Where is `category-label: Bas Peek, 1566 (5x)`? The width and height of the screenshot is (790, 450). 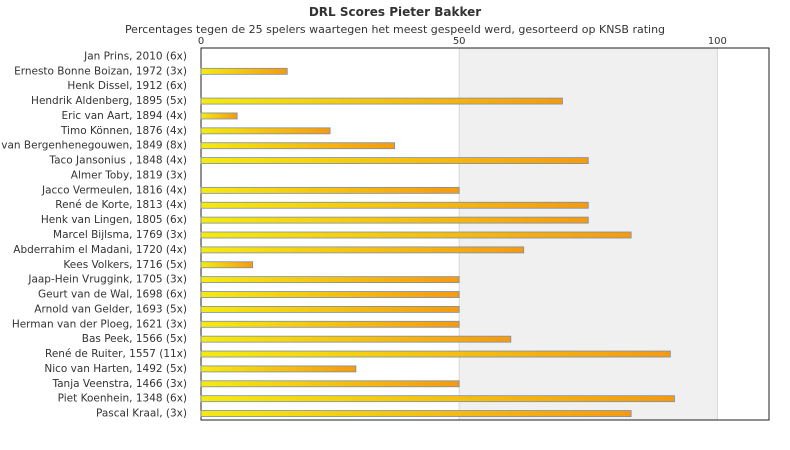
category-label: Bas Peek, 1566 (5x) is located at coordinates (134, 339).